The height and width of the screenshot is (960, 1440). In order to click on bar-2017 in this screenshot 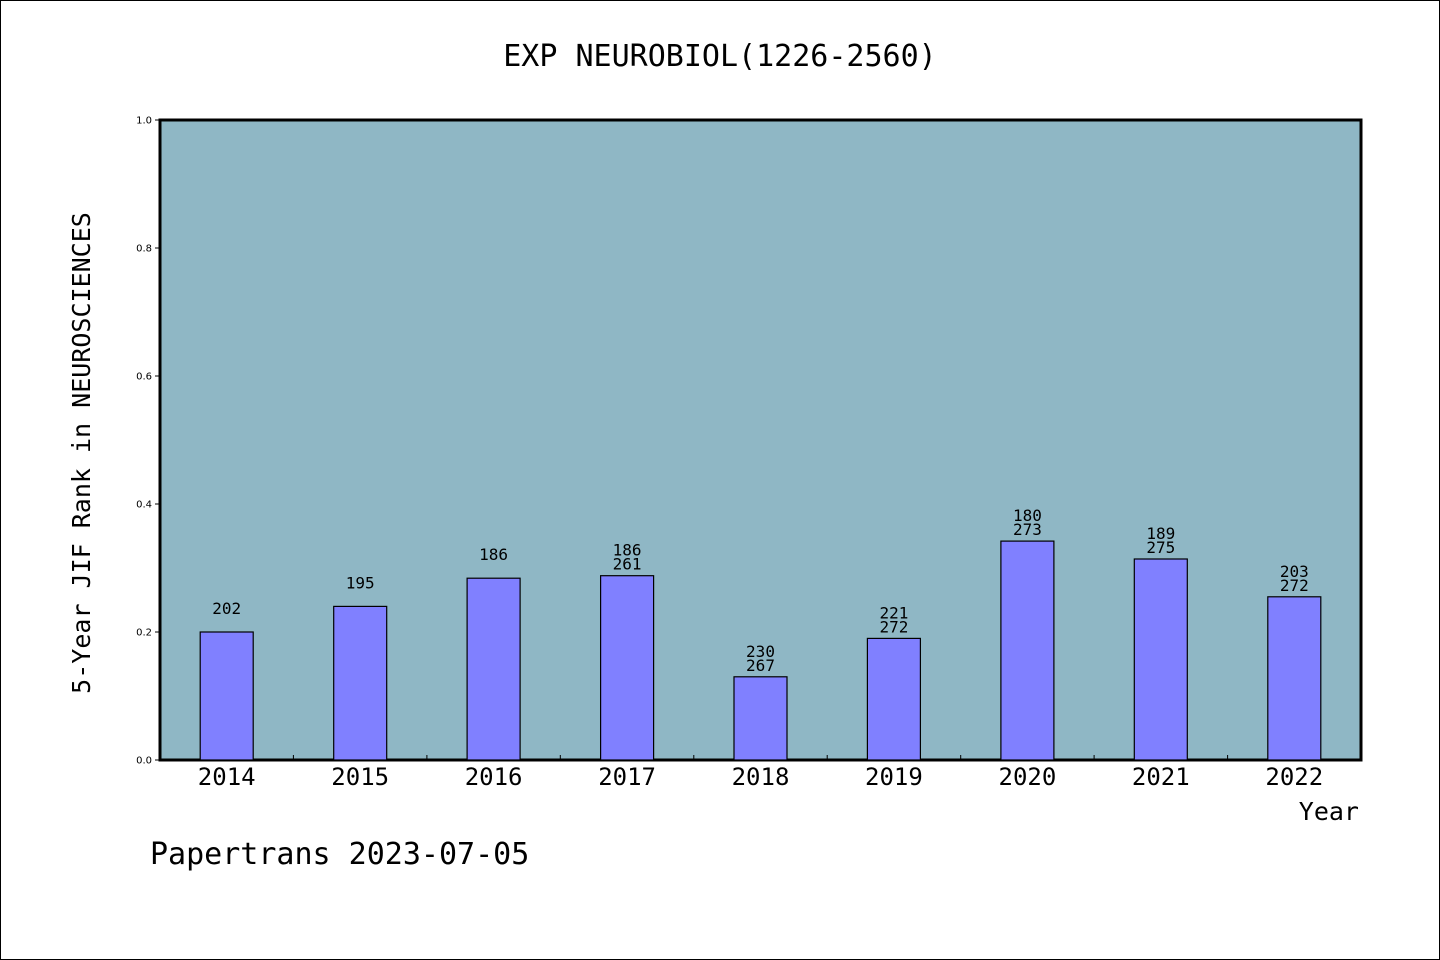, I will do `click(627, 668)`.